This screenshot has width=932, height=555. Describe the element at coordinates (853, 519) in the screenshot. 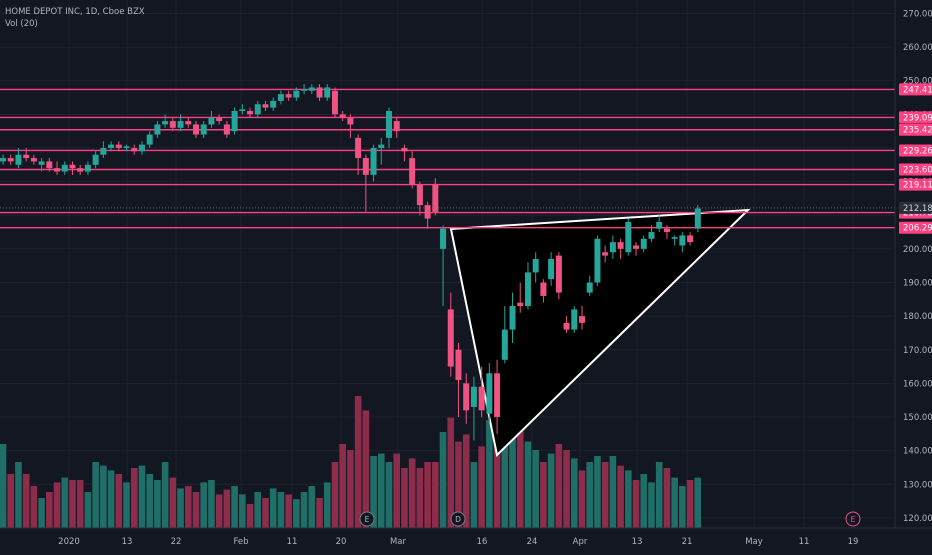

I see `event-marker-label: E` at that location.